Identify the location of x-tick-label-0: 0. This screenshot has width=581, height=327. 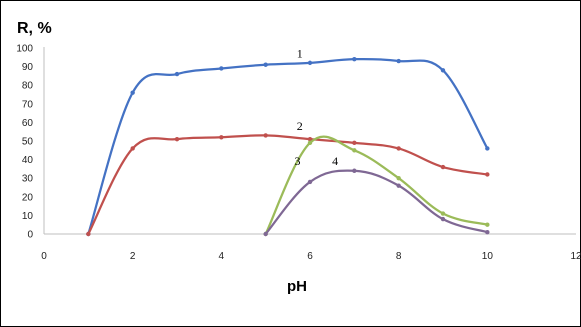
(44, 256).